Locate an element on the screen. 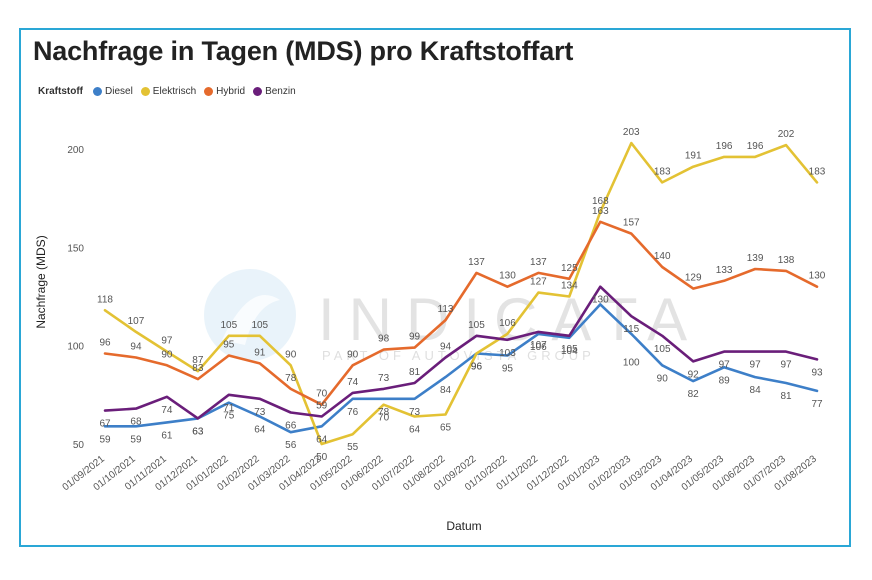  data-label-hybrid: 70 is located at coordinates (322, 394).